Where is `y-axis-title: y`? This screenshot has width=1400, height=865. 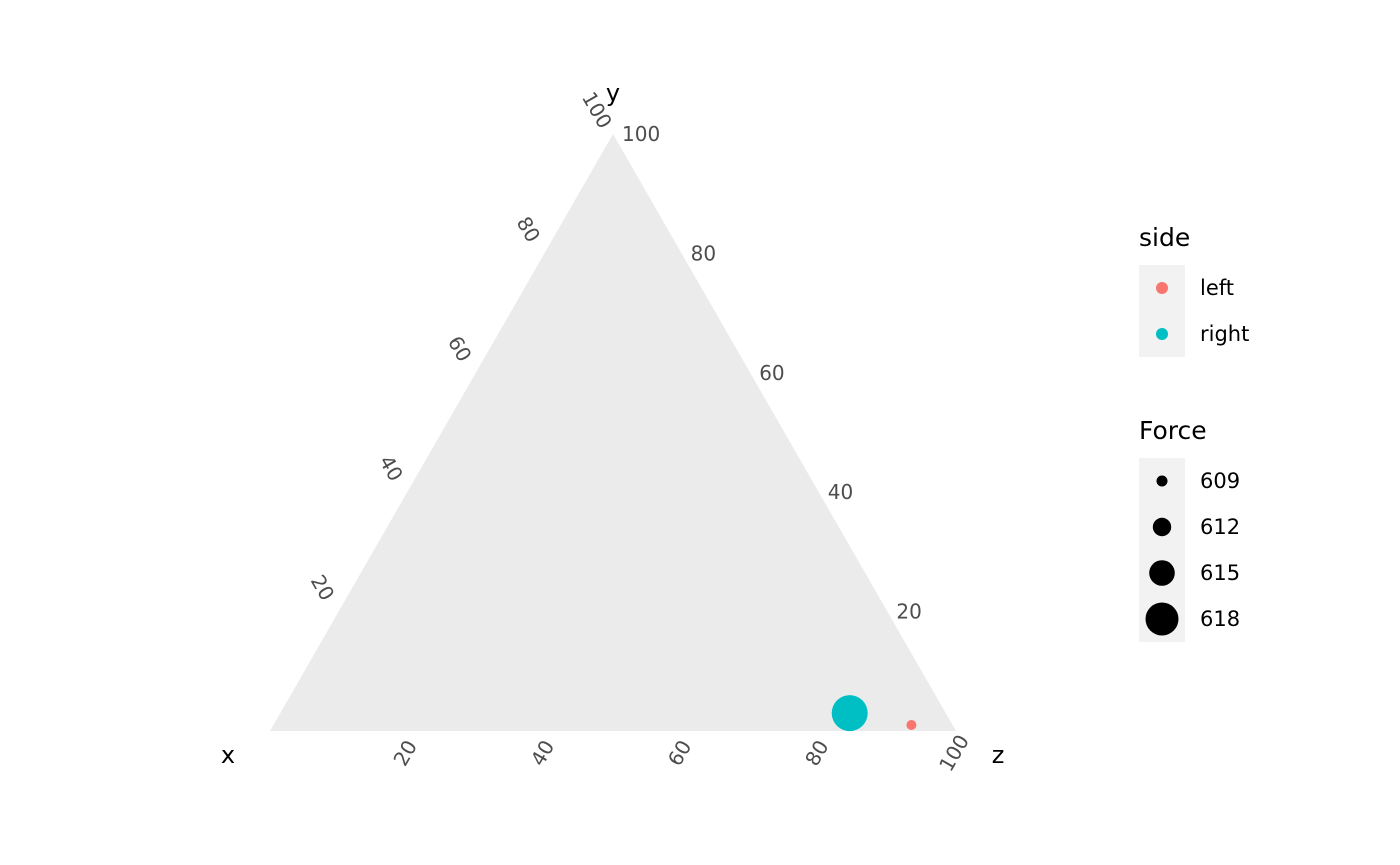
y-axis-title: y is located at coordinates (613, 93).